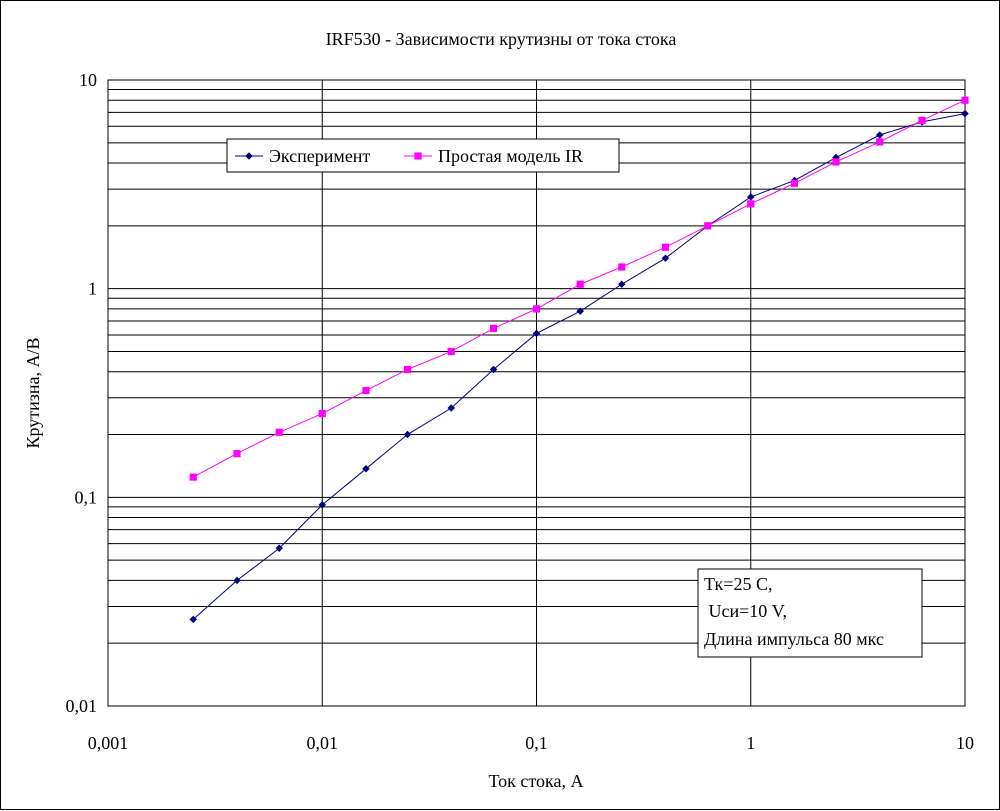  I want to click on legend-label: Простая модель IR, so click(510, 156).